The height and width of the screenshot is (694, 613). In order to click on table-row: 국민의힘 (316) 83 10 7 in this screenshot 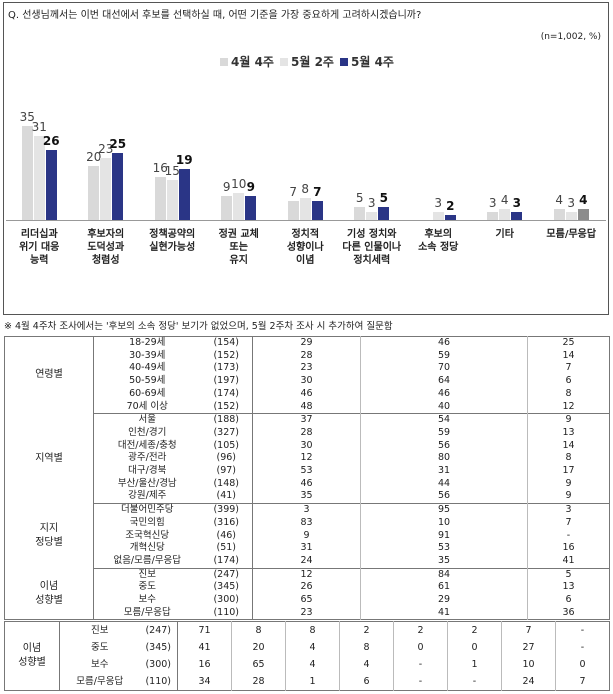, I will do `click(307, 523)`.